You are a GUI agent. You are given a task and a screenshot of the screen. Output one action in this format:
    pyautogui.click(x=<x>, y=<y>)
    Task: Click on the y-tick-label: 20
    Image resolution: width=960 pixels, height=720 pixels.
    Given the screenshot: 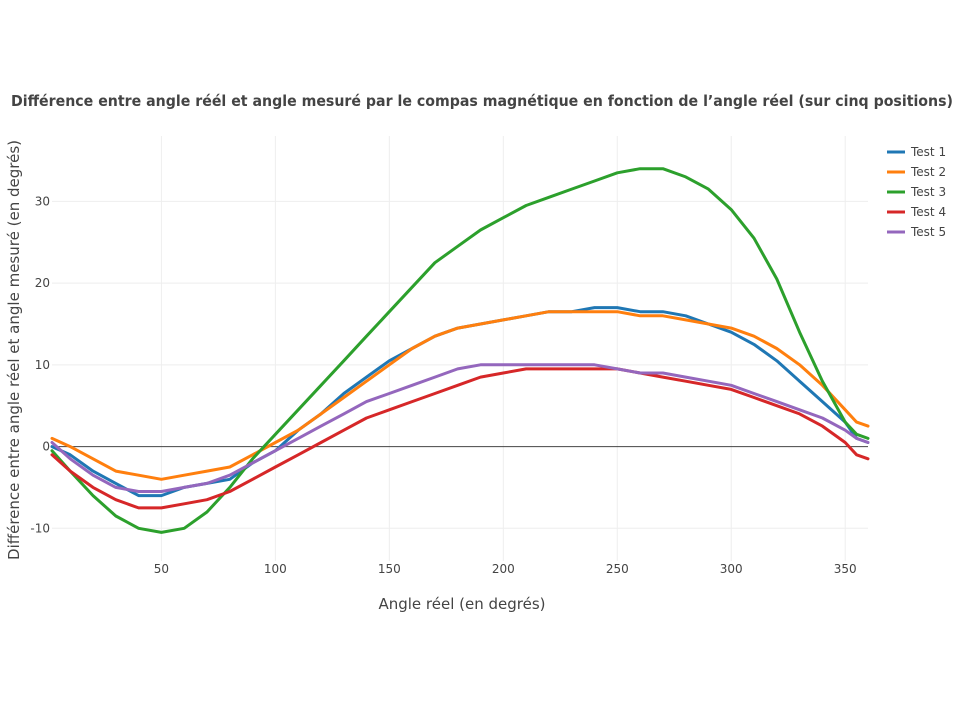 What is the action you would take?
    pyautogui.click(x=42, y=283)
    